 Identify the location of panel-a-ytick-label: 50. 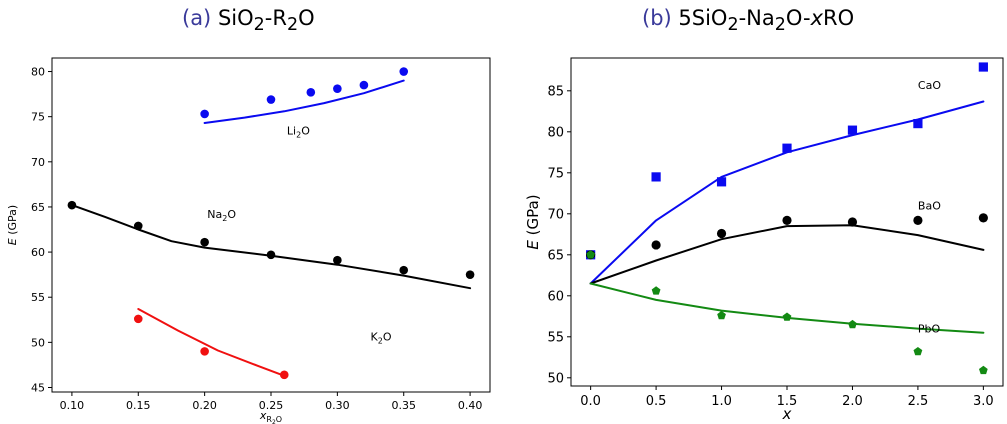
(38, 342).